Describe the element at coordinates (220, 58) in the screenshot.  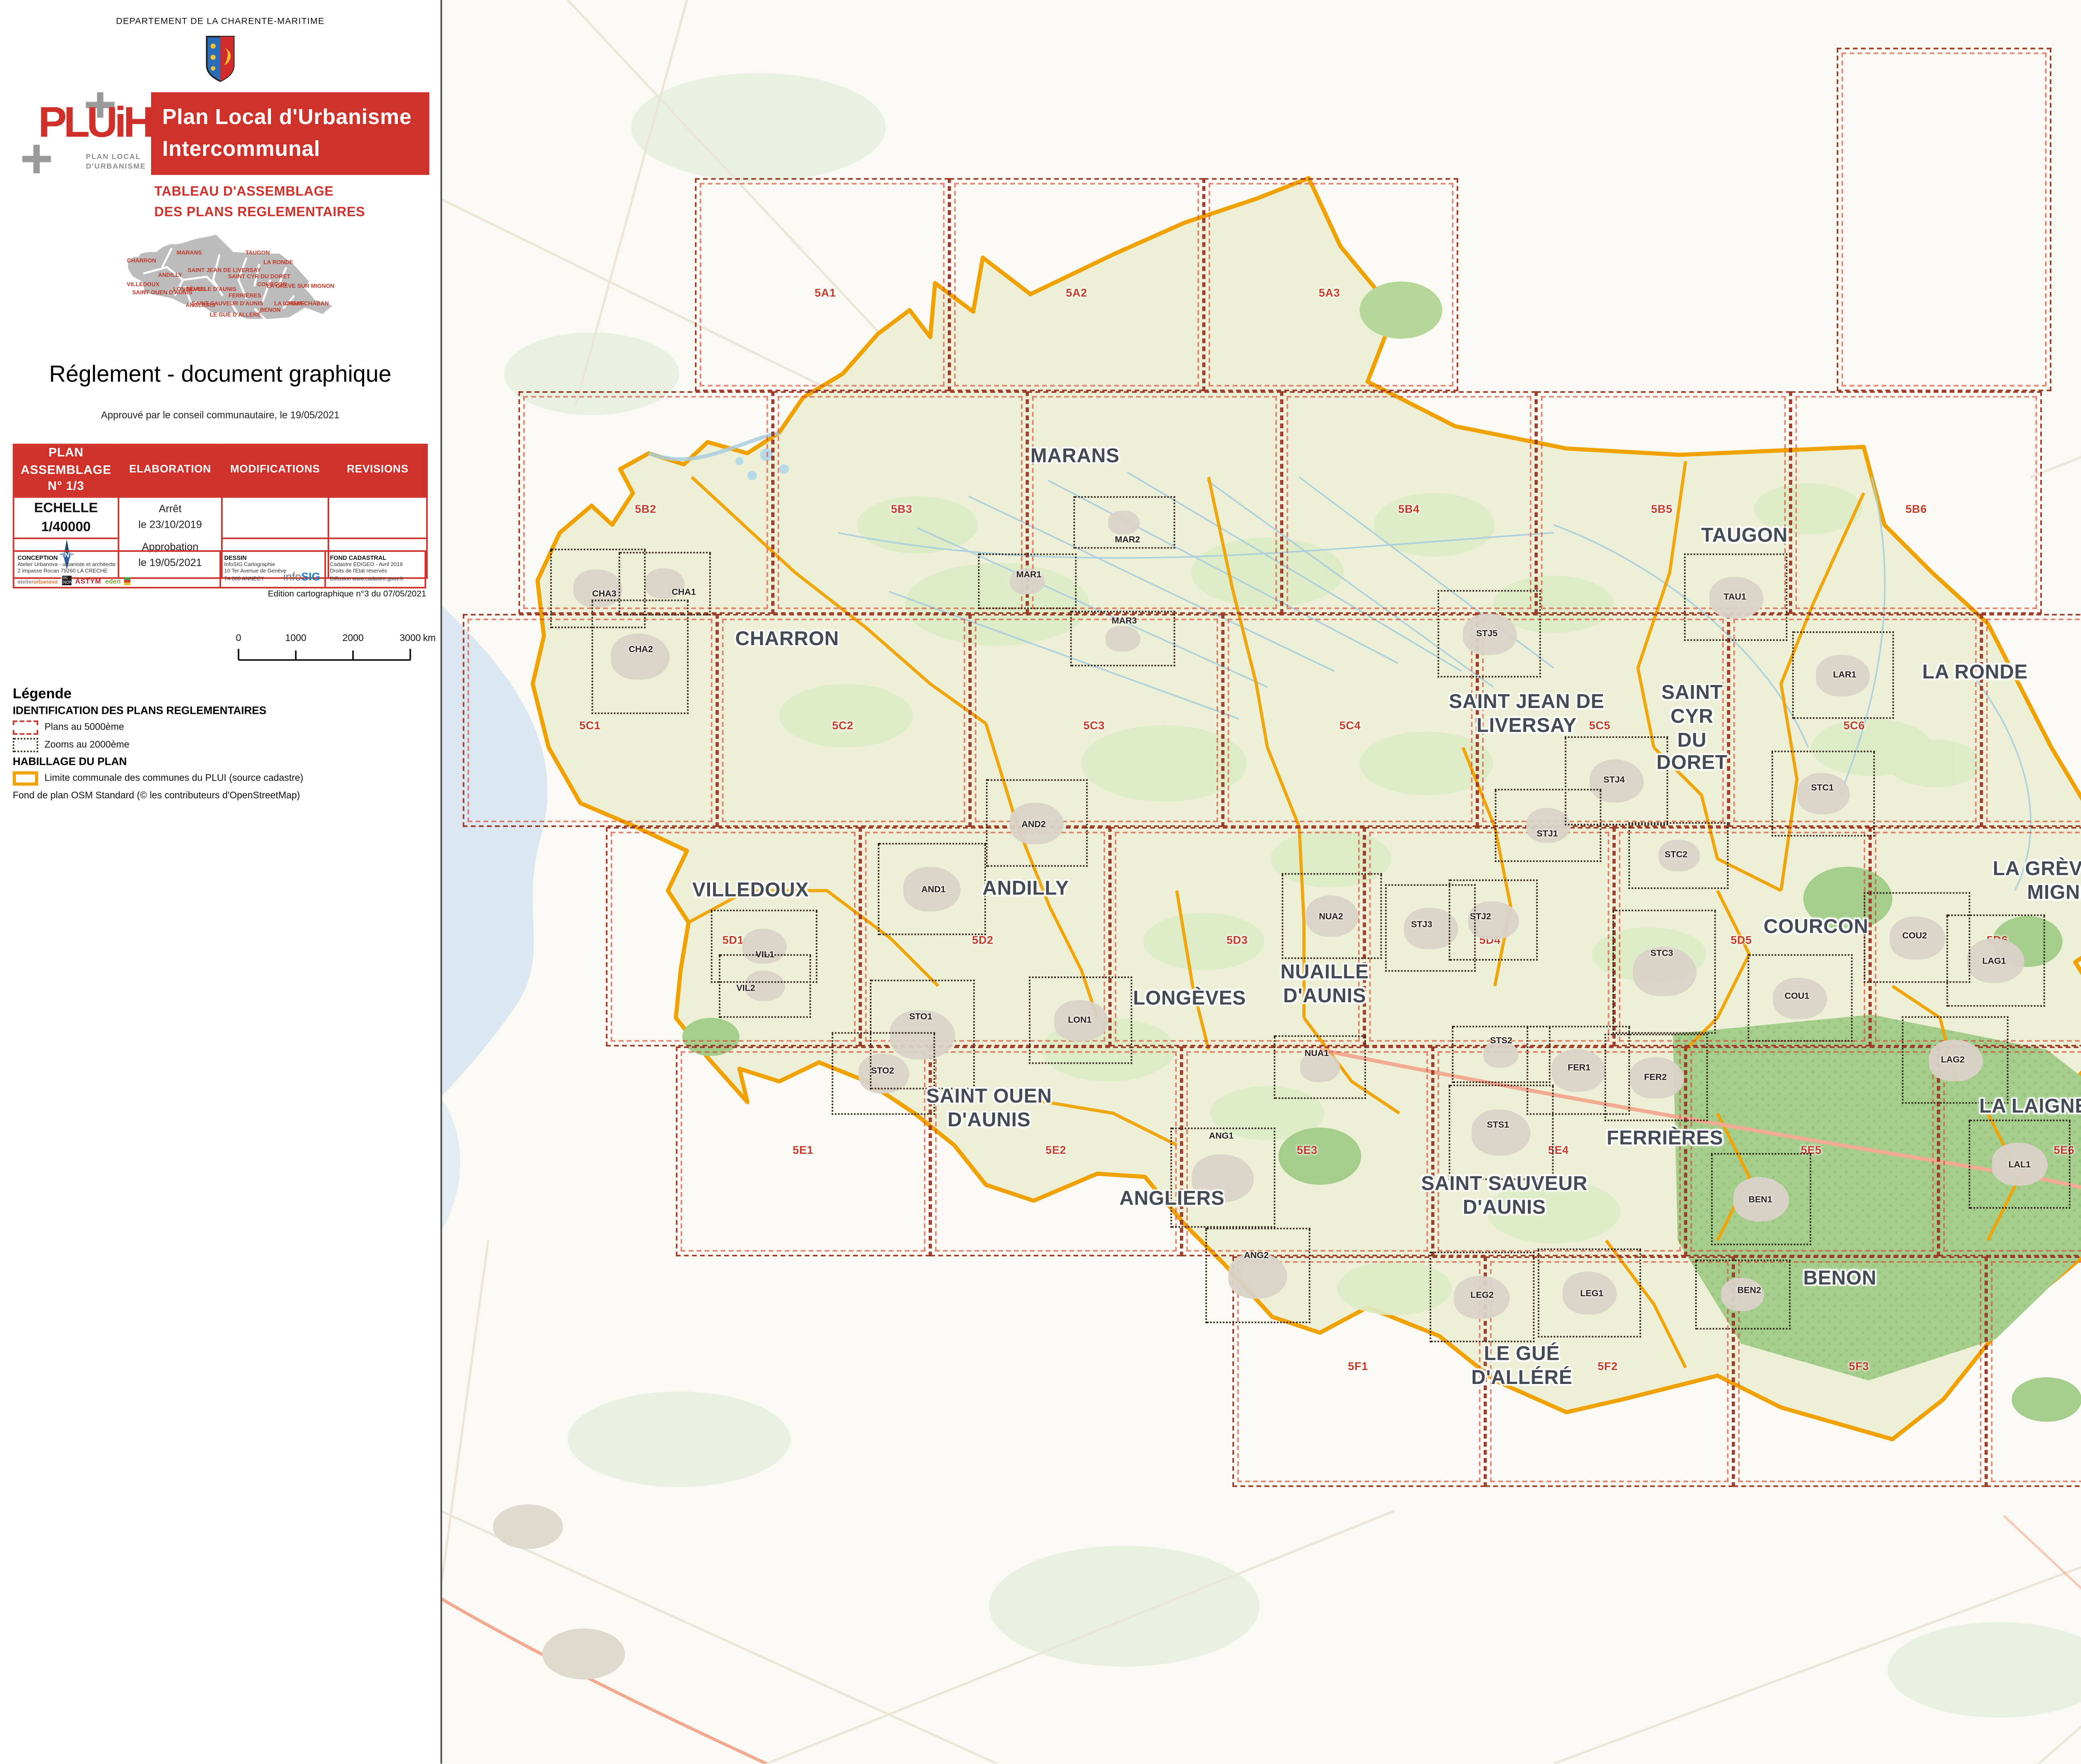
I see `department-coat-of-arms-icon` at that location.